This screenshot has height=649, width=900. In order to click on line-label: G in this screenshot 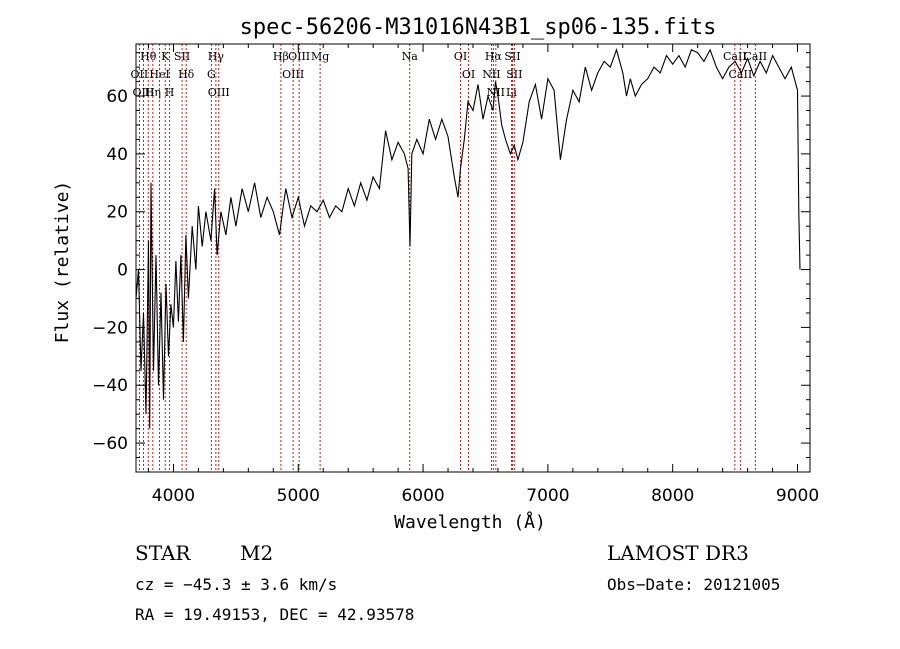, I will do `click(211, 74)`.